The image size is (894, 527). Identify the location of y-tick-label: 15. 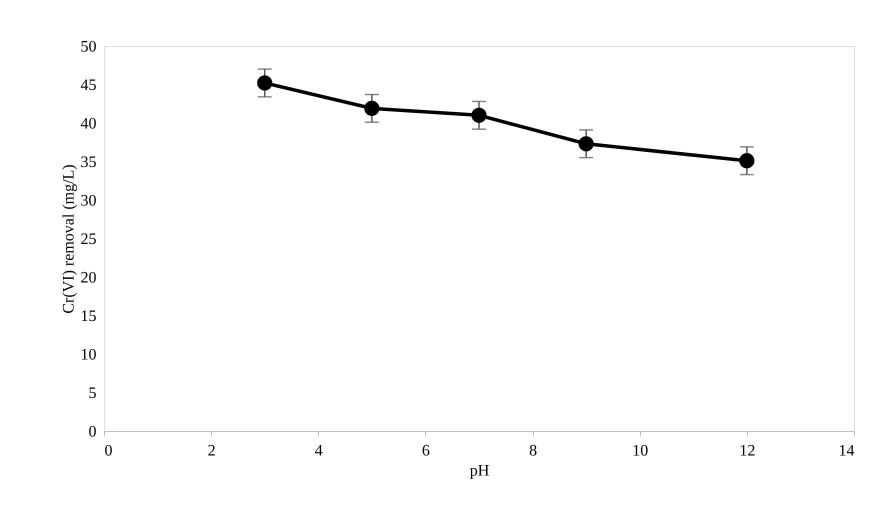
(88, 316).